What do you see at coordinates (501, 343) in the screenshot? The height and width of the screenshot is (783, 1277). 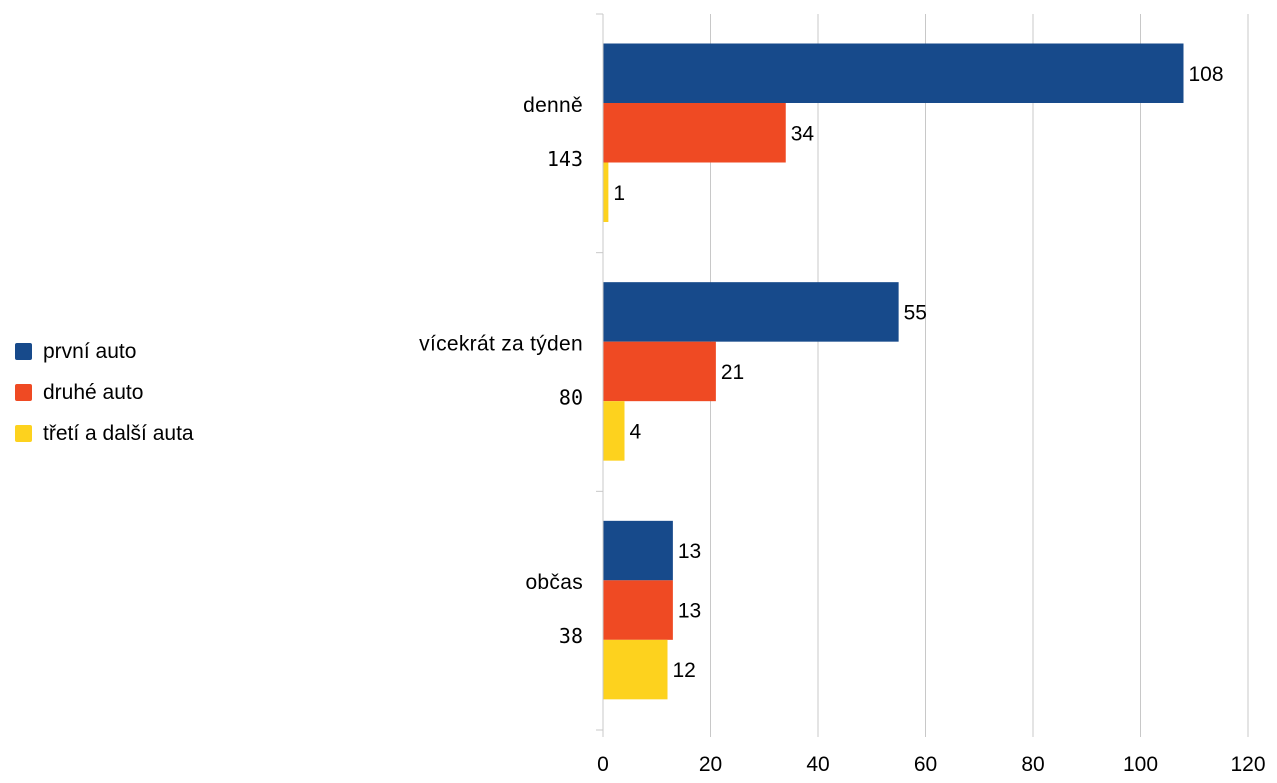 I see `category-label: vícekrát za týden` at bounding box center [501, 343].